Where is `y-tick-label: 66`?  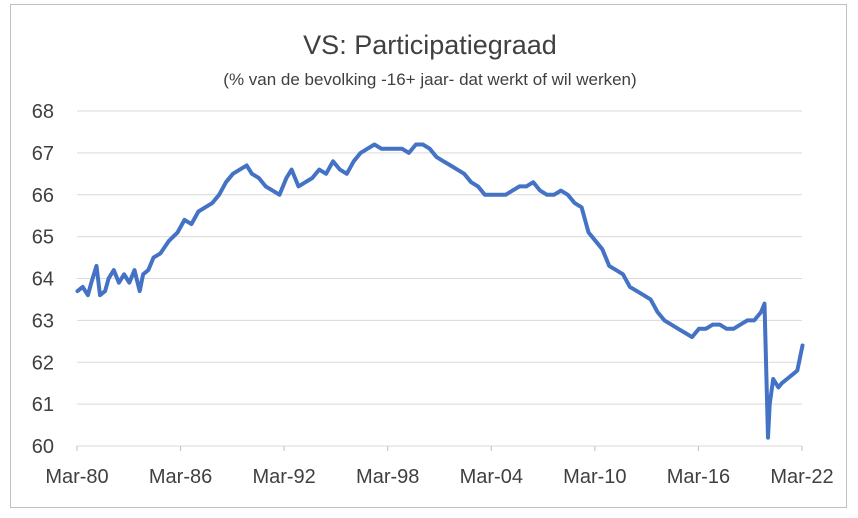
y-tick-label: 66 is located at coordinates (43, 196).